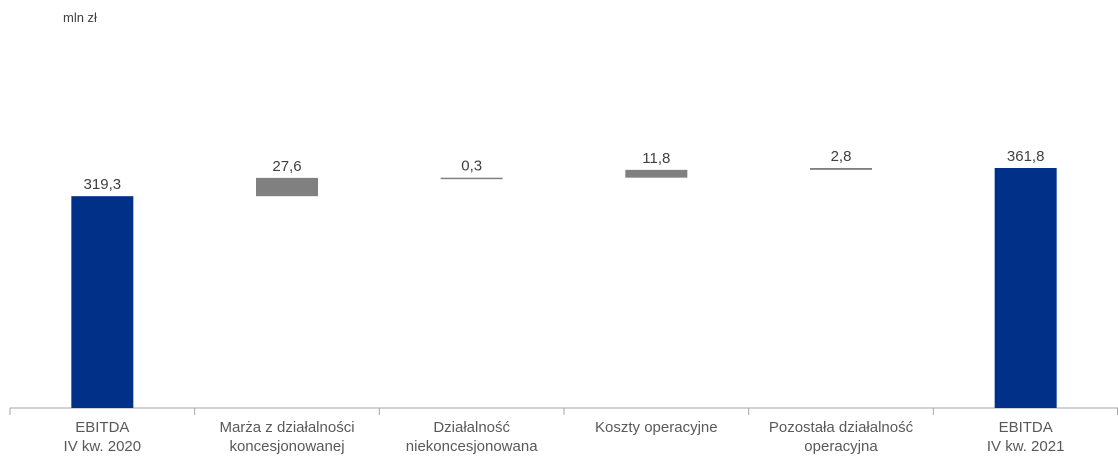 The height and width of the screenshot is (459, 1118). I want to click on value-label: 2,8, so click(841, 156).